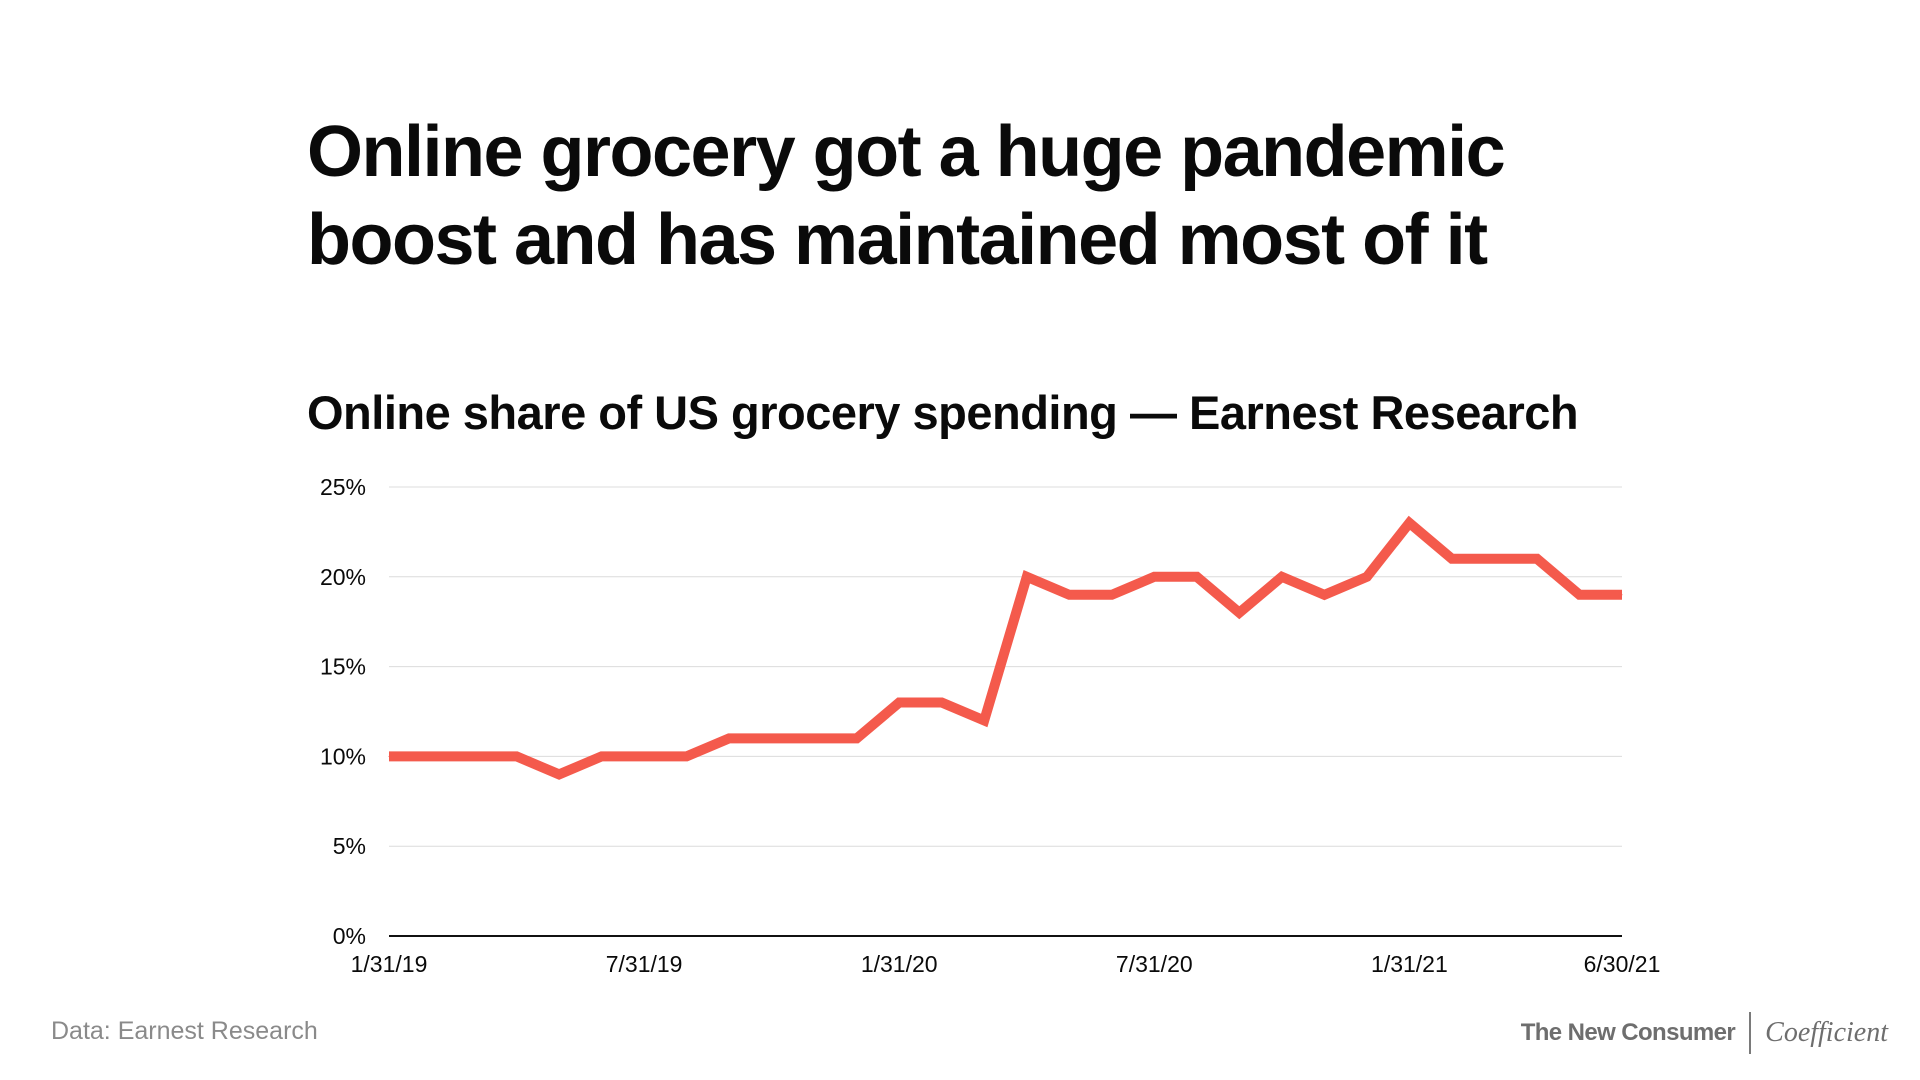 Image resolution: width=1920 pixels, height=1080 pixels. Describe the element at coordinates (1409, 964) in the screenshot. I see `x-tick-label: 1/31/21` at that location.